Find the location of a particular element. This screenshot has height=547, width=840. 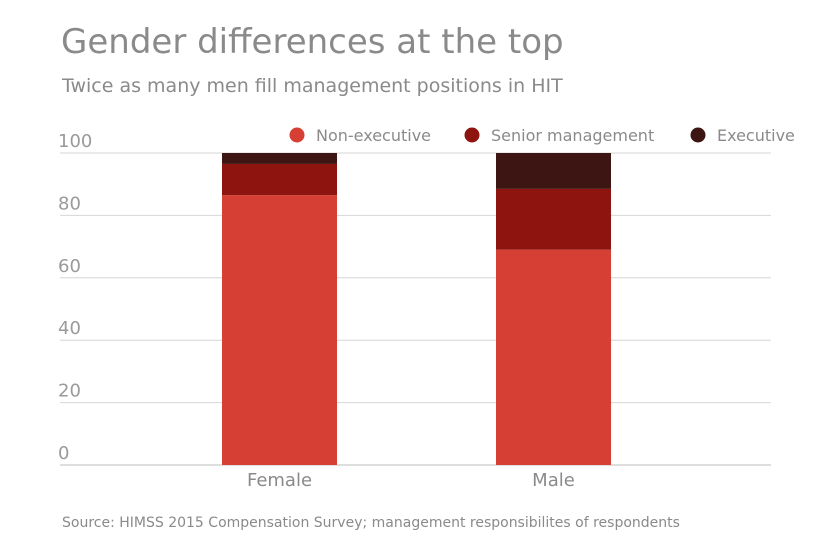

x-category-label-male: Male is located at coordinates (553, 480).